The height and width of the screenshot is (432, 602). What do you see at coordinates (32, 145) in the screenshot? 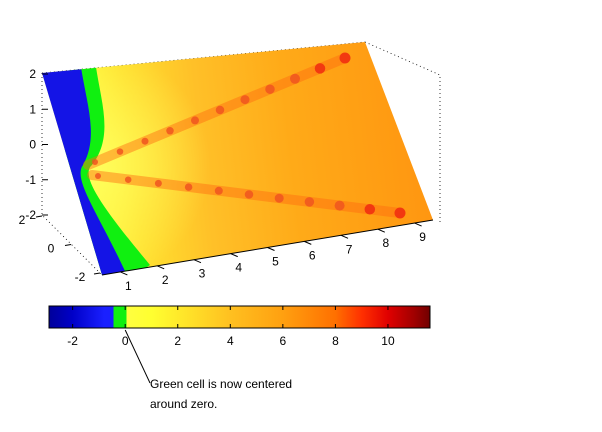
I see `z-tick-label: 0` at bounding box center [32, 145].